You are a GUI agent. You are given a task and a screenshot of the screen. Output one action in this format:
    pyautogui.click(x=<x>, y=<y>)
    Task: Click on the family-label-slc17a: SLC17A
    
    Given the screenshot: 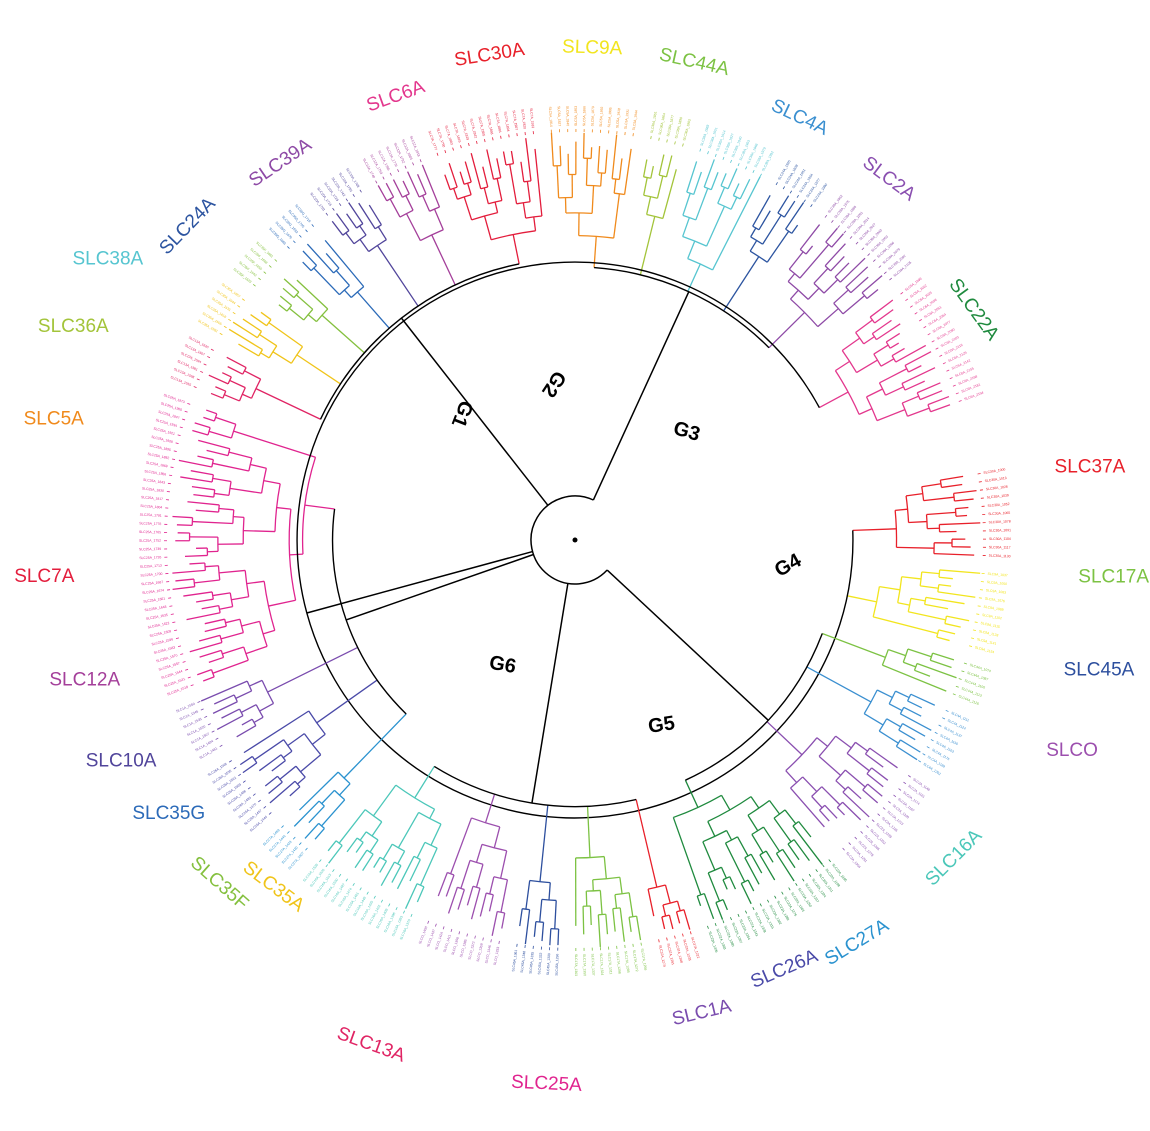 What is the action you would take?
    pyautogui.click(x=1113, y=577)
    